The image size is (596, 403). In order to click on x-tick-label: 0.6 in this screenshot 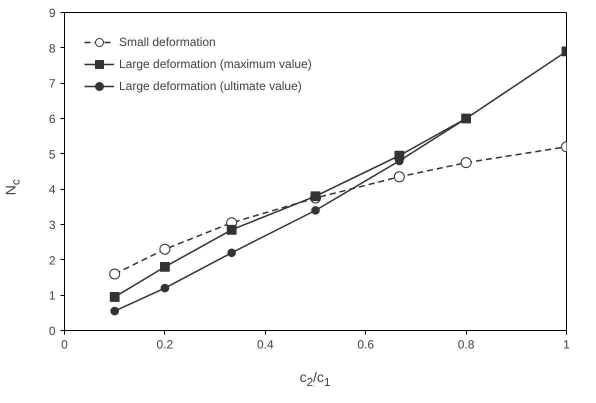, I will do `click(365, 345)`.